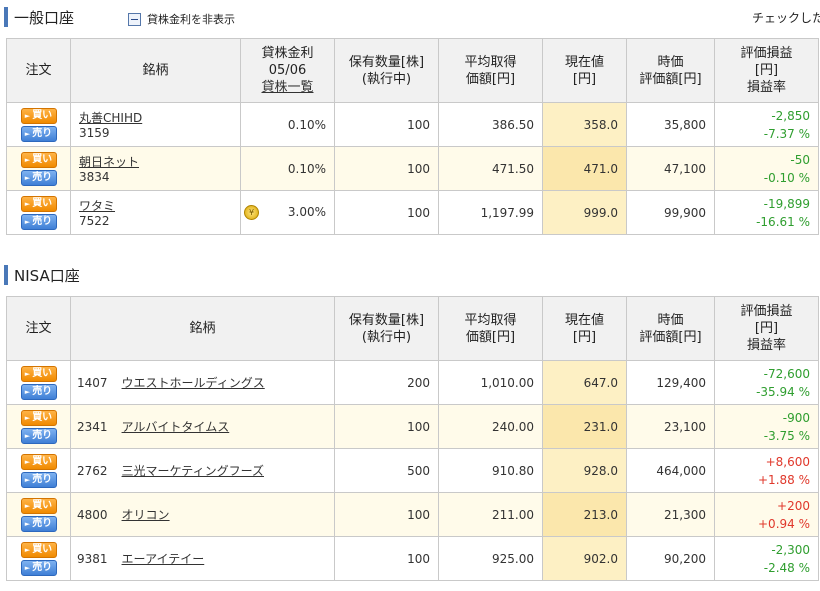  Describe the element at coordinates (786, 435) in the screenshot. I see `pl-rate: -3.75 %` at that location.